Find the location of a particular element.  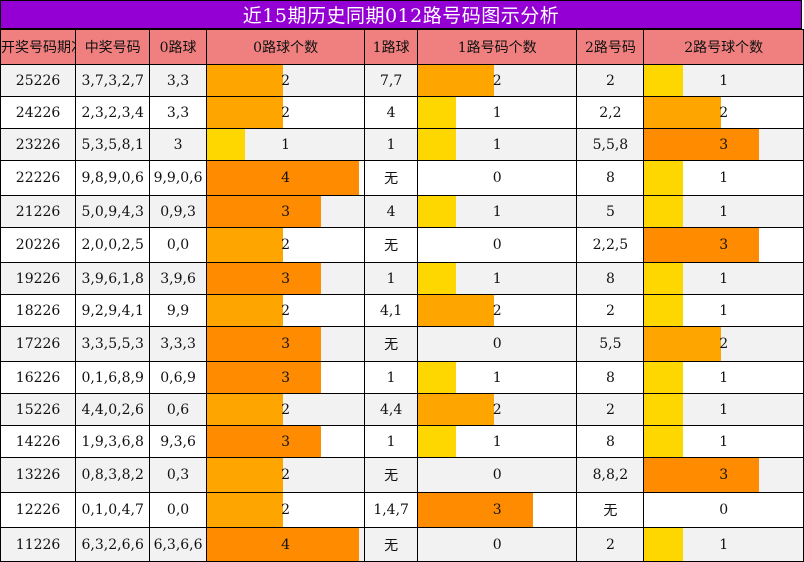

route2-count-cell-value: 2 is located at coordinates (724, 112).